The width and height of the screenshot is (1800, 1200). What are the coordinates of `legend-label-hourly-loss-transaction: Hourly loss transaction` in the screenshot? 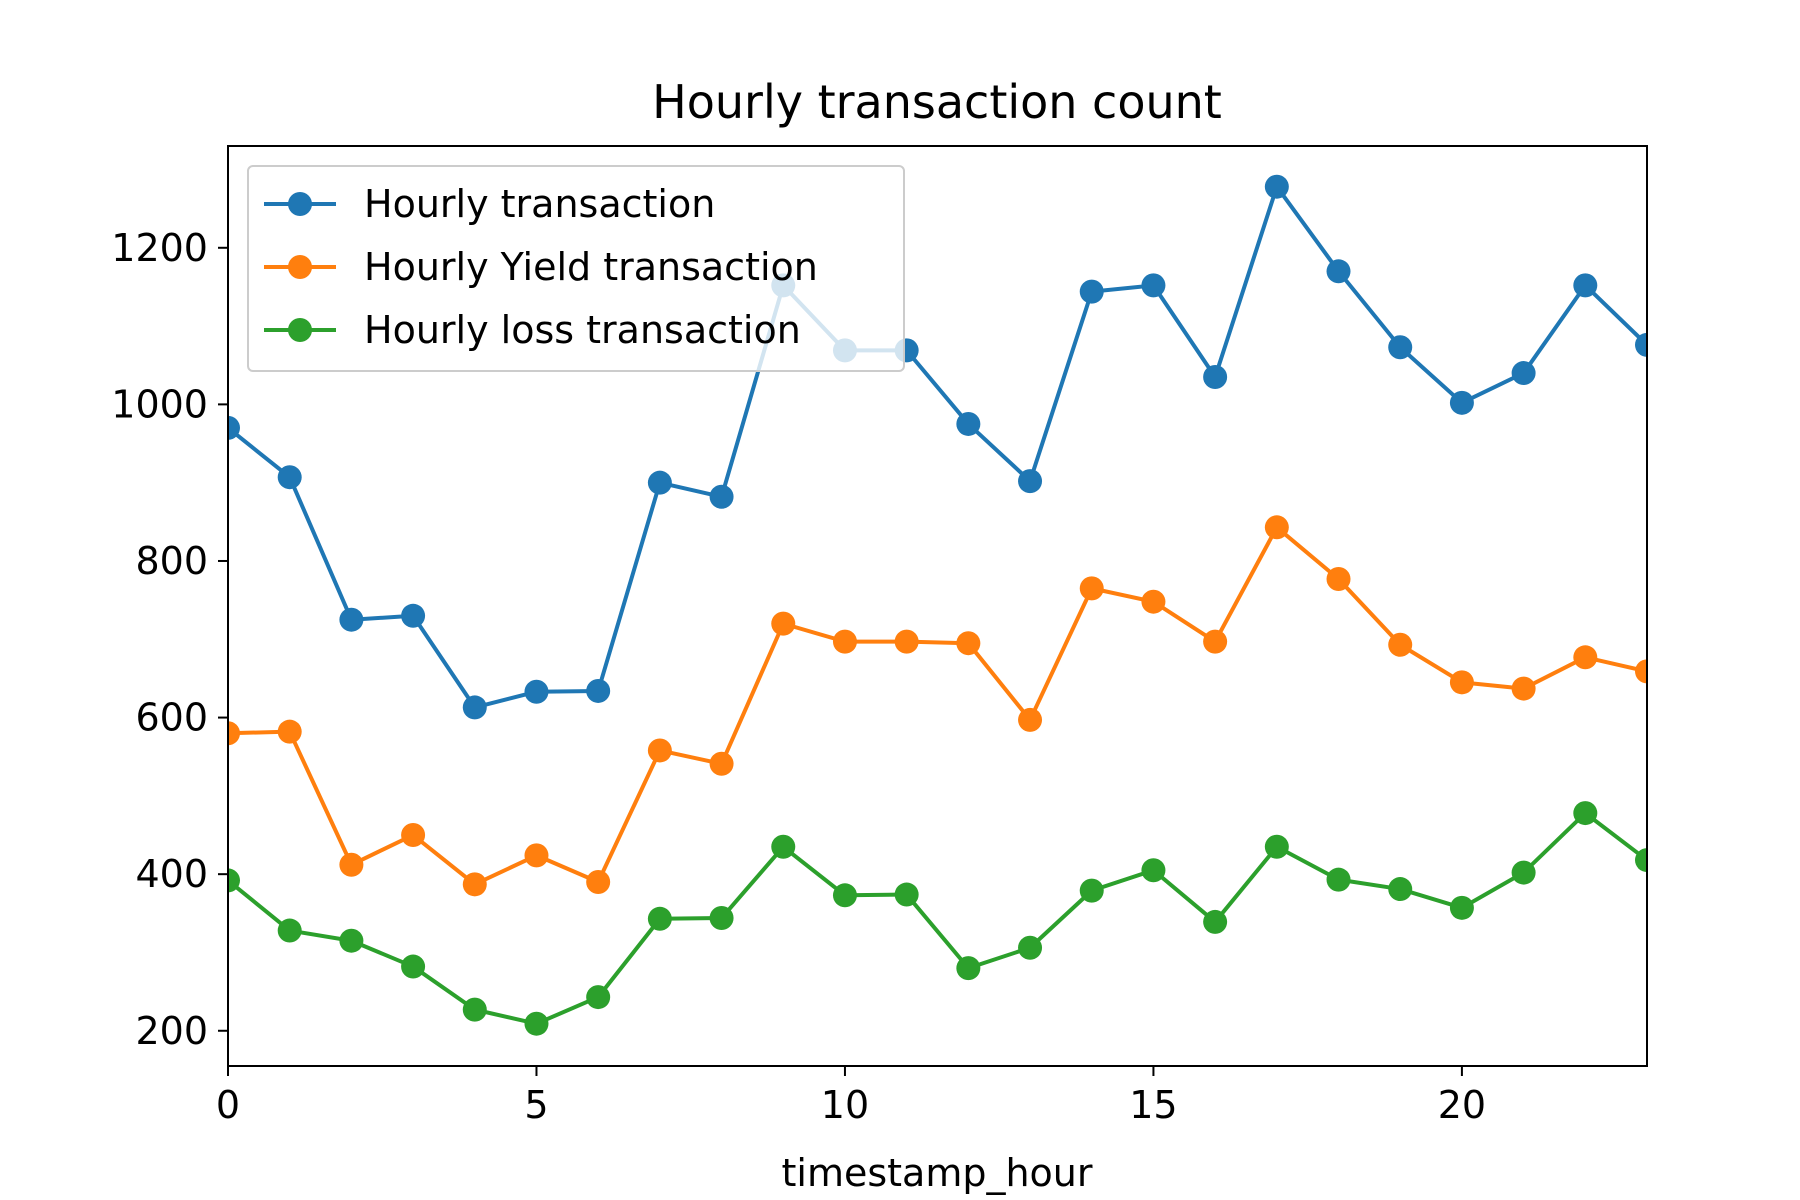 It's located at (582, 330).